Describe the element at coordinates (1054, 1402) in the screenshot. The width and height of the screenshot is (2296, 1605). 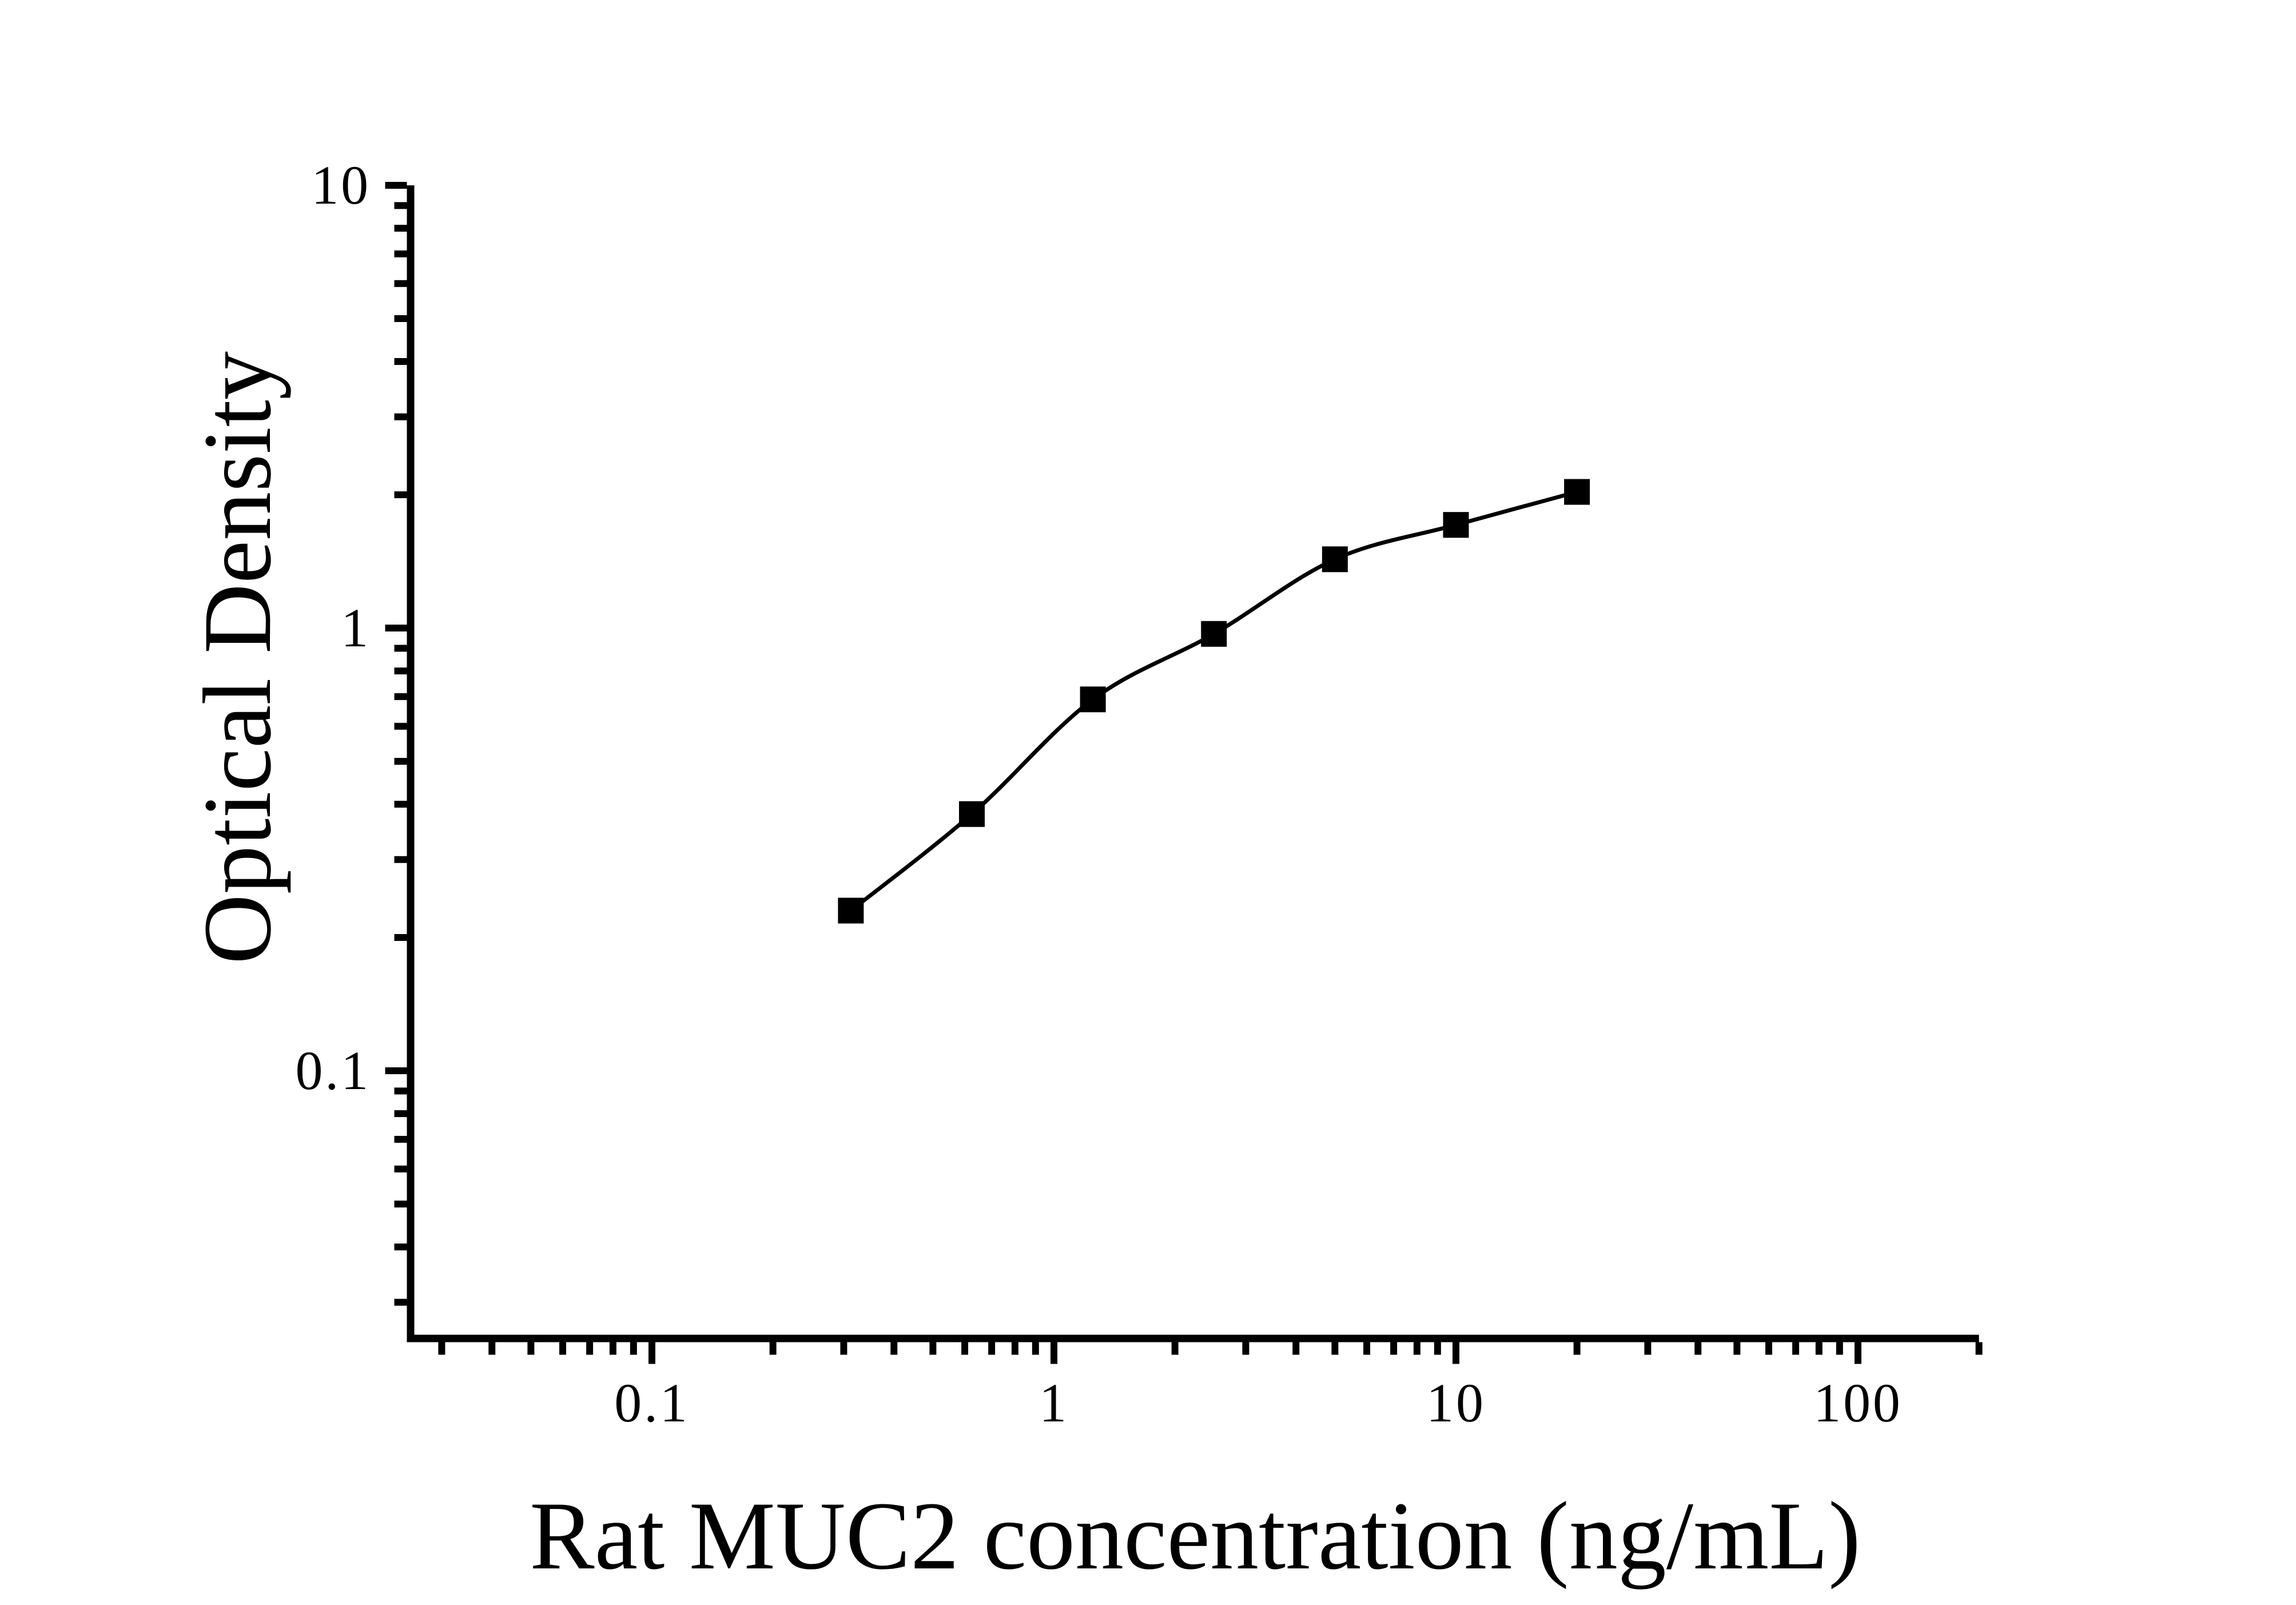
I see `x-tick-label: 1` at that location.